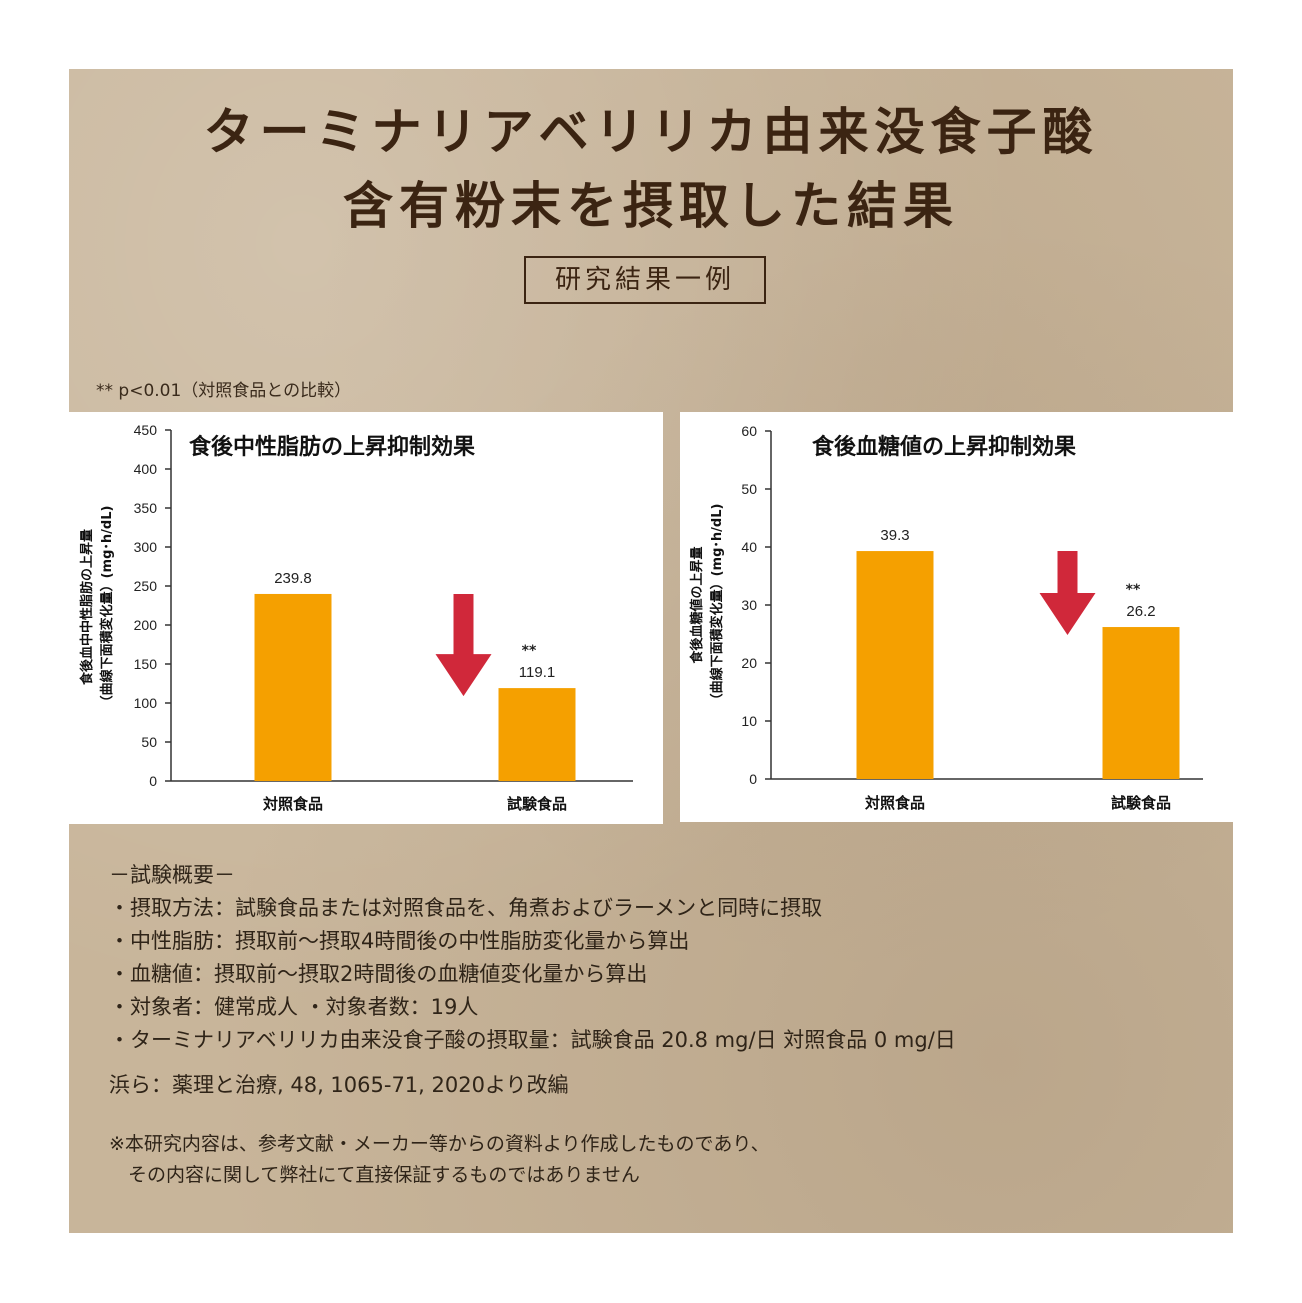 This screenshot has width=1302, height=1303. What do you see at coordinates (146, 586) in the screenshot?
I see `y-tick-label: 250` at bounding box center [146, 586].